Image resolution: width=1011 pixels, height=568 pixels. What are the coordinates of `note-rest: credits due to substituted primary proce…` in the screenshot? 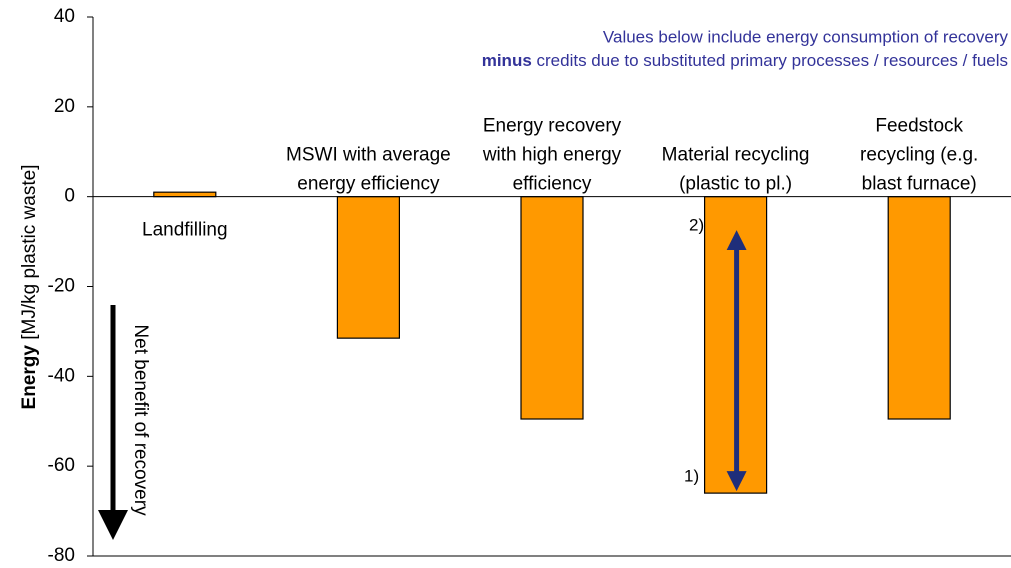 It's located at (772, 60).